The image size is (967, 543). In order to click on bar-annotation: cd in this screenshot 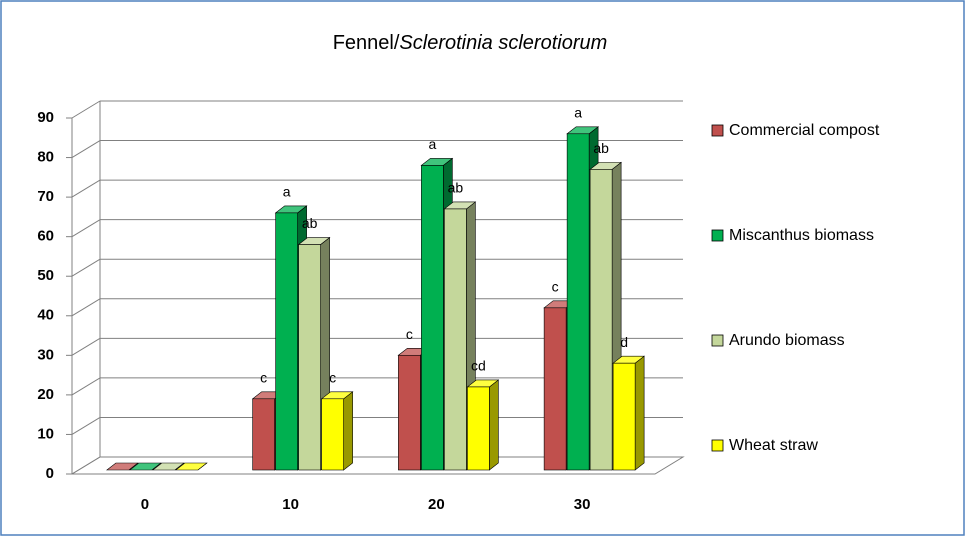, I will do `click(478, 366)`.